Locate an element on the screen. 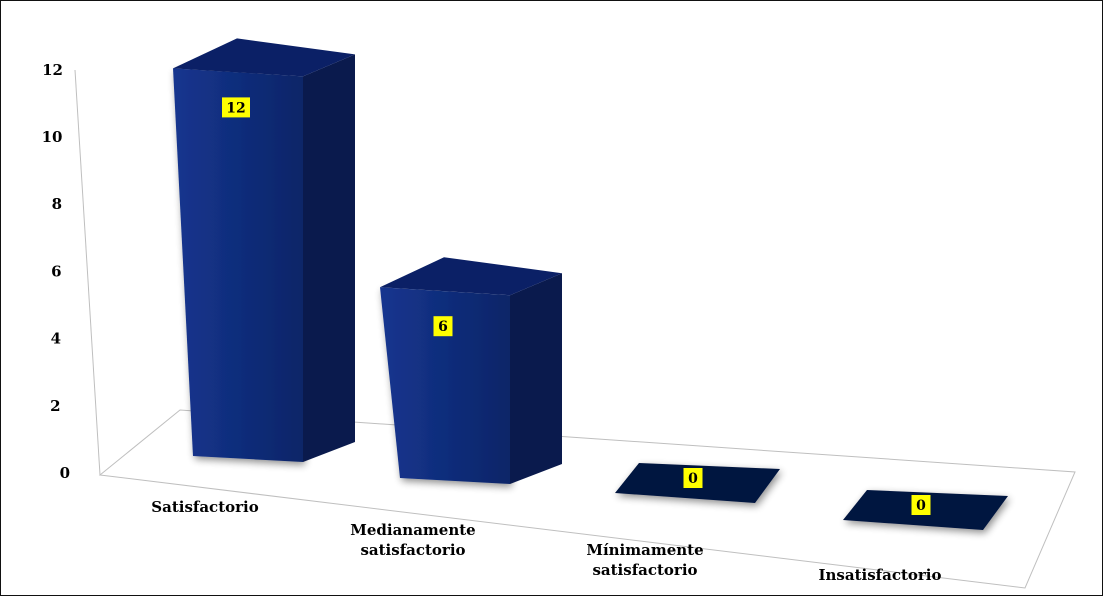 The image size is (1105, 598). data-label-3: 0 is located at coordinates (921, 505).